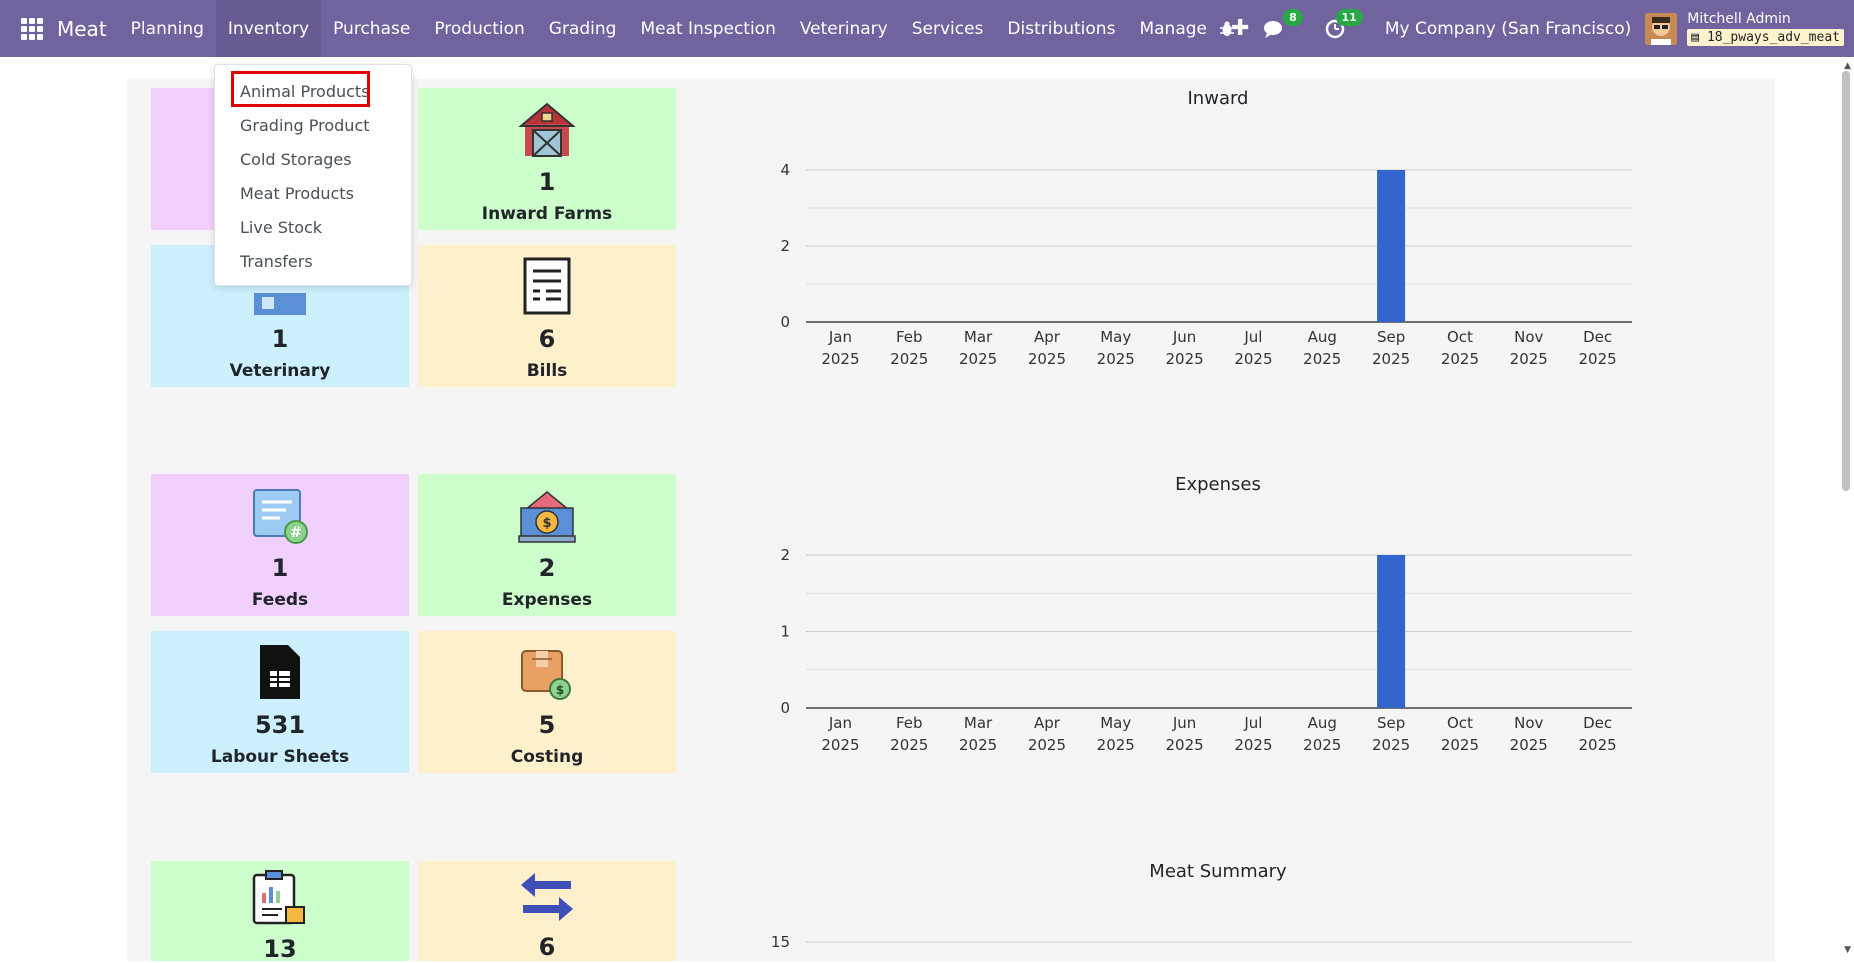 The image size is (1854, 963). I want to click on scroll-down-icon: ▼, so click(1847, 950).